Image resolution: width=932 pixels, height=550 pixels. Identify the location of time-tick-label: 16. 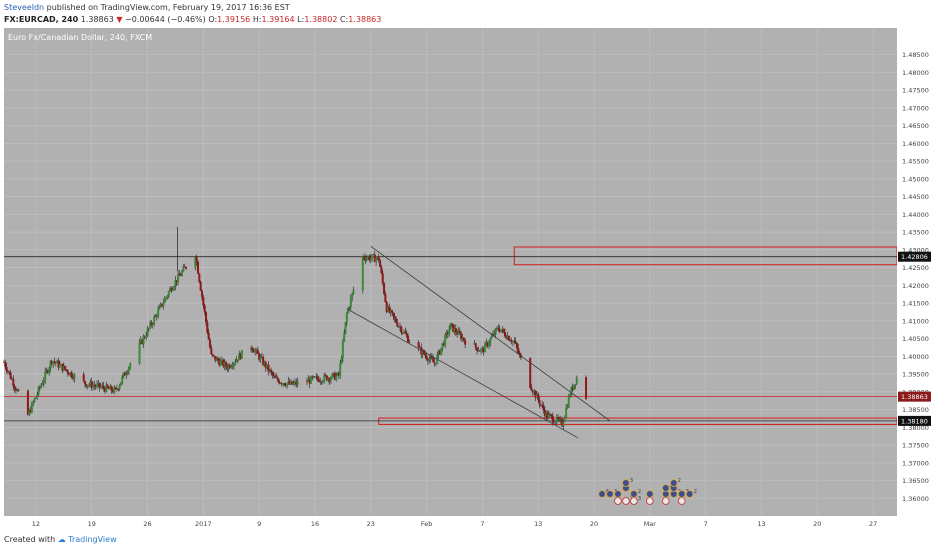
(315, 524).